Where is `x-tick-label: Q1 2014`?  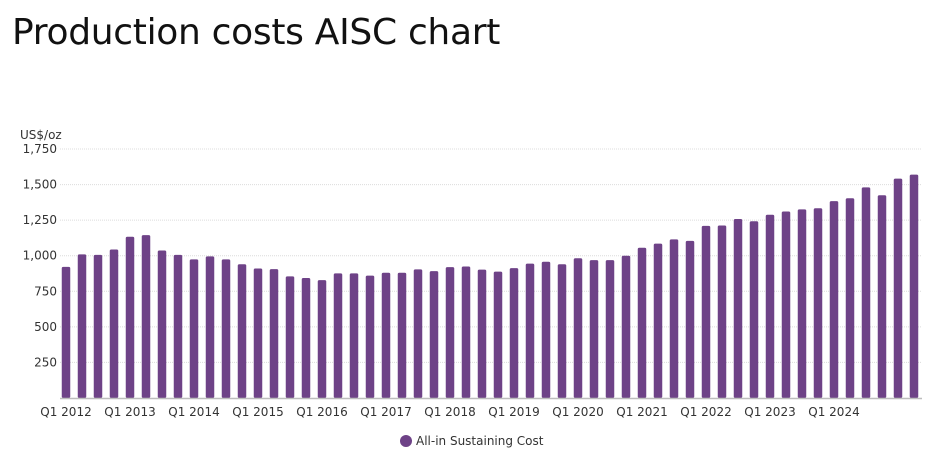
x-tick-label: Q1 2014 is located at coordinates (193, 412).